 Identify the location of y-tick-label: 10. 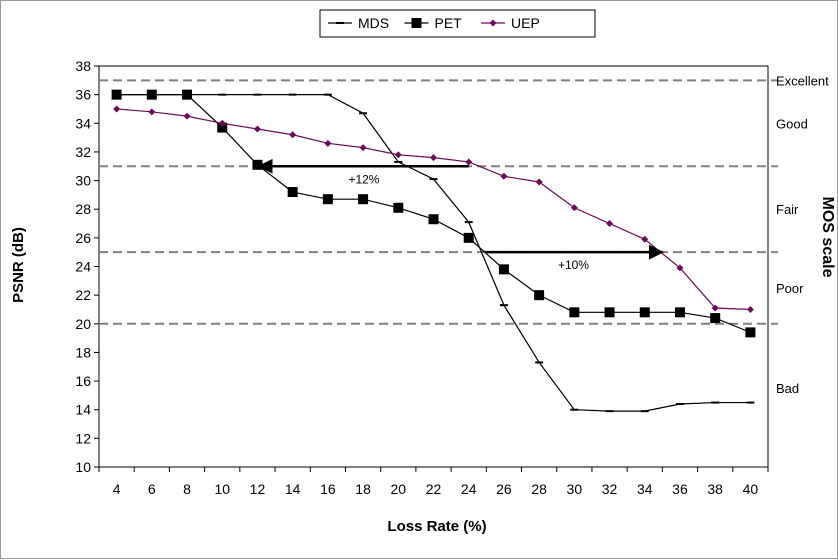
(83, 467).